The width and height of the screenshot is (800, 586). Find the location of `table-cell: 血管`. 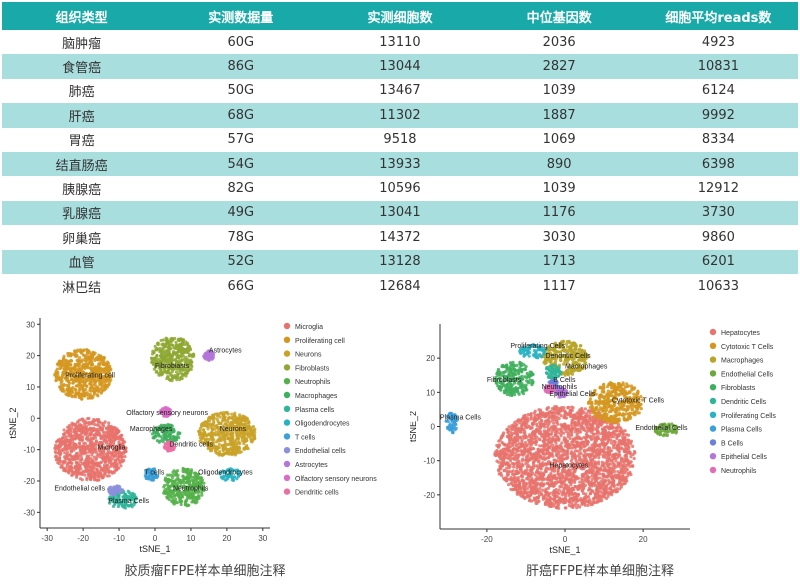

table-cell: 血管 is located at coordinates (82, 261).